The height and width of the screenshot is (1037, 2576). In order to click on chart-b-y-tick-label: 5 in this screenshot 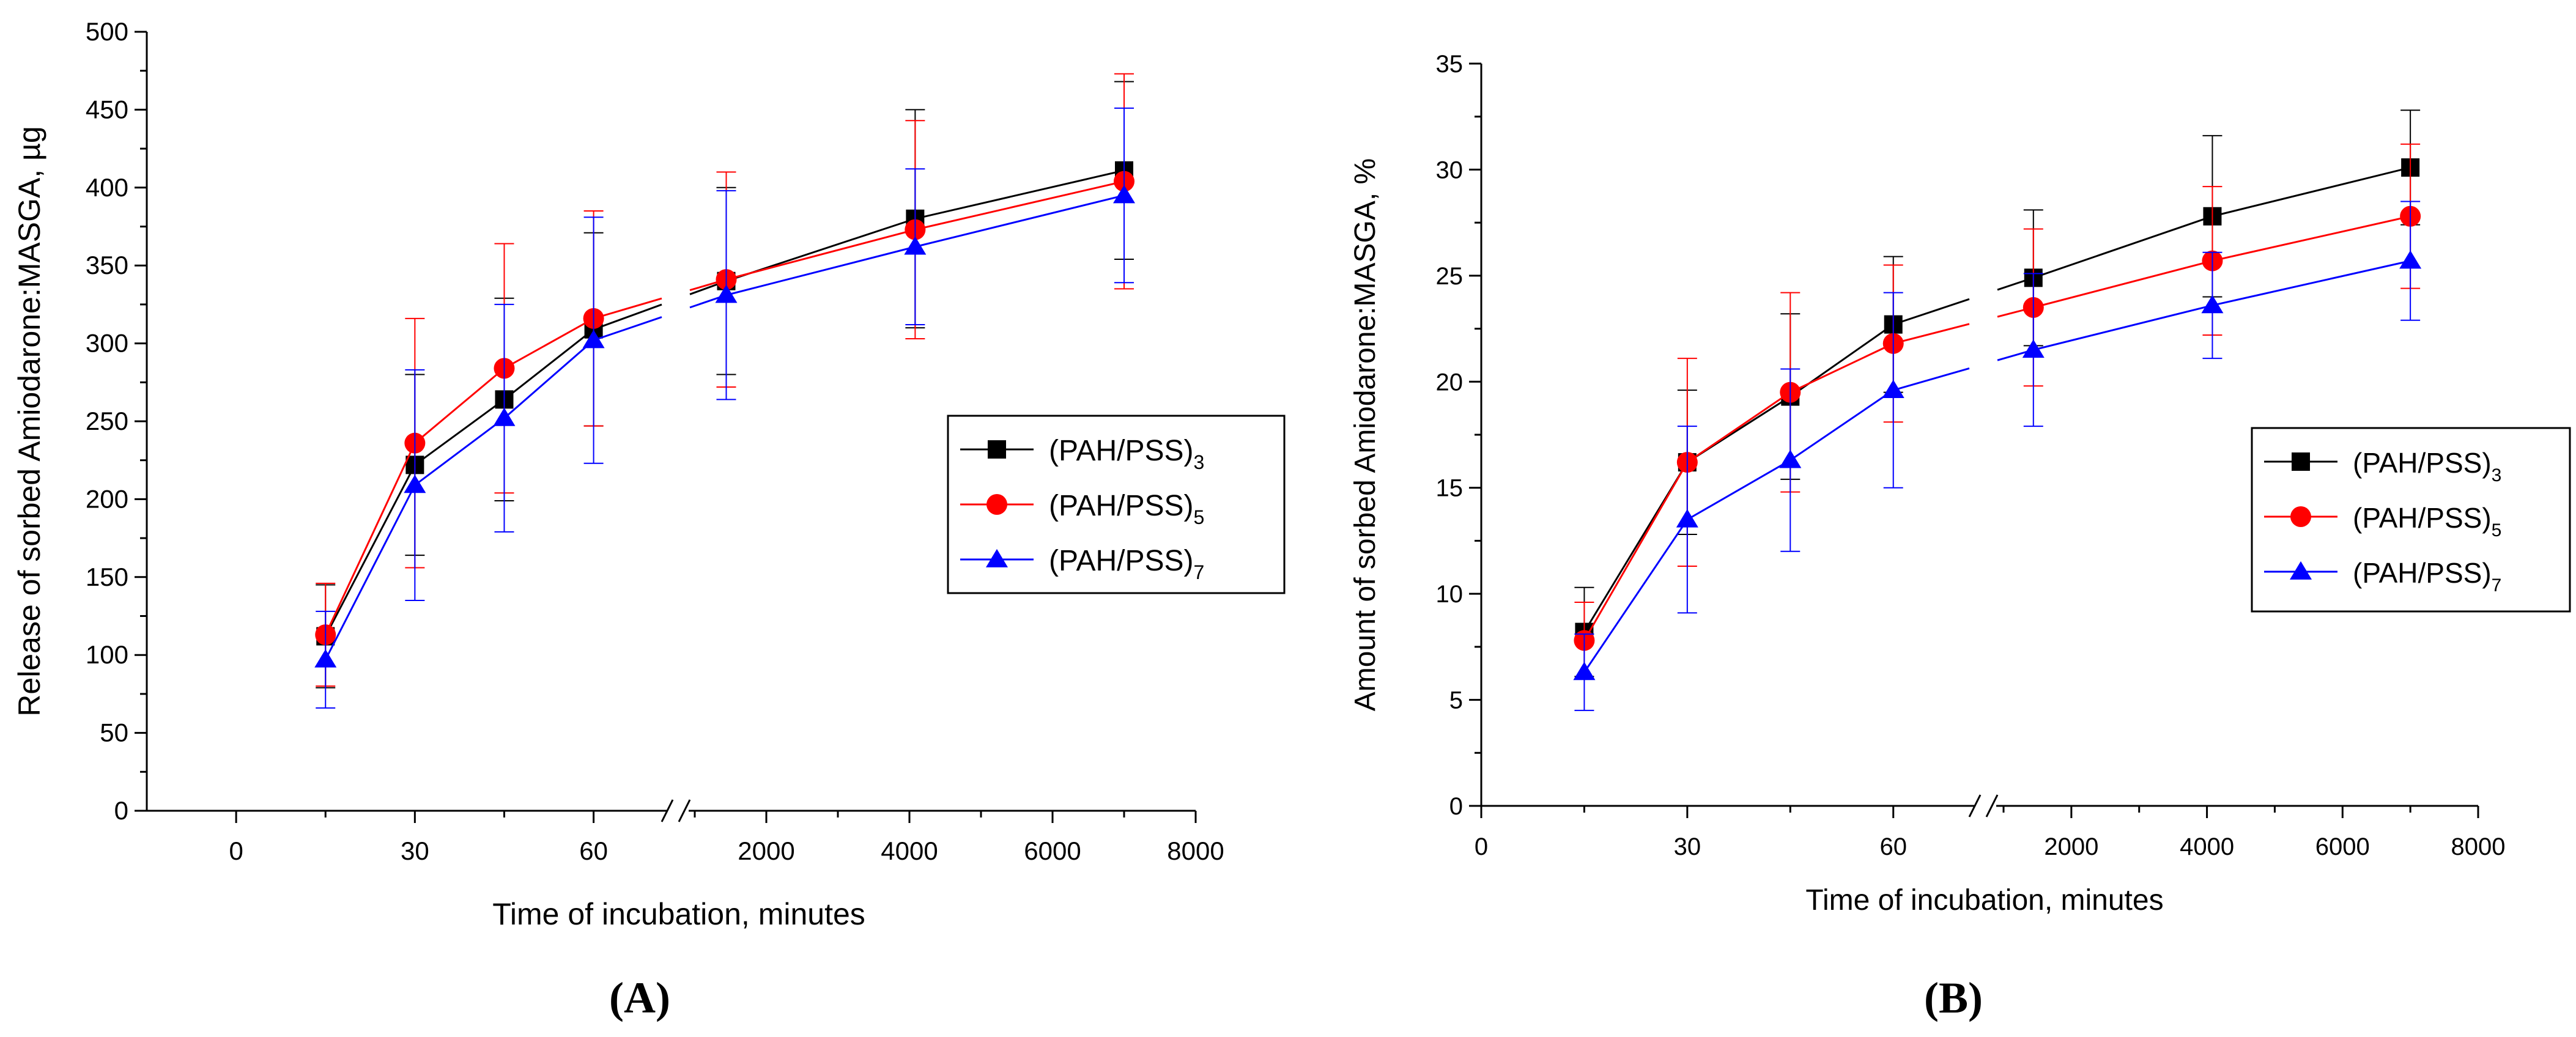, I will do `click(1456, 701)`.